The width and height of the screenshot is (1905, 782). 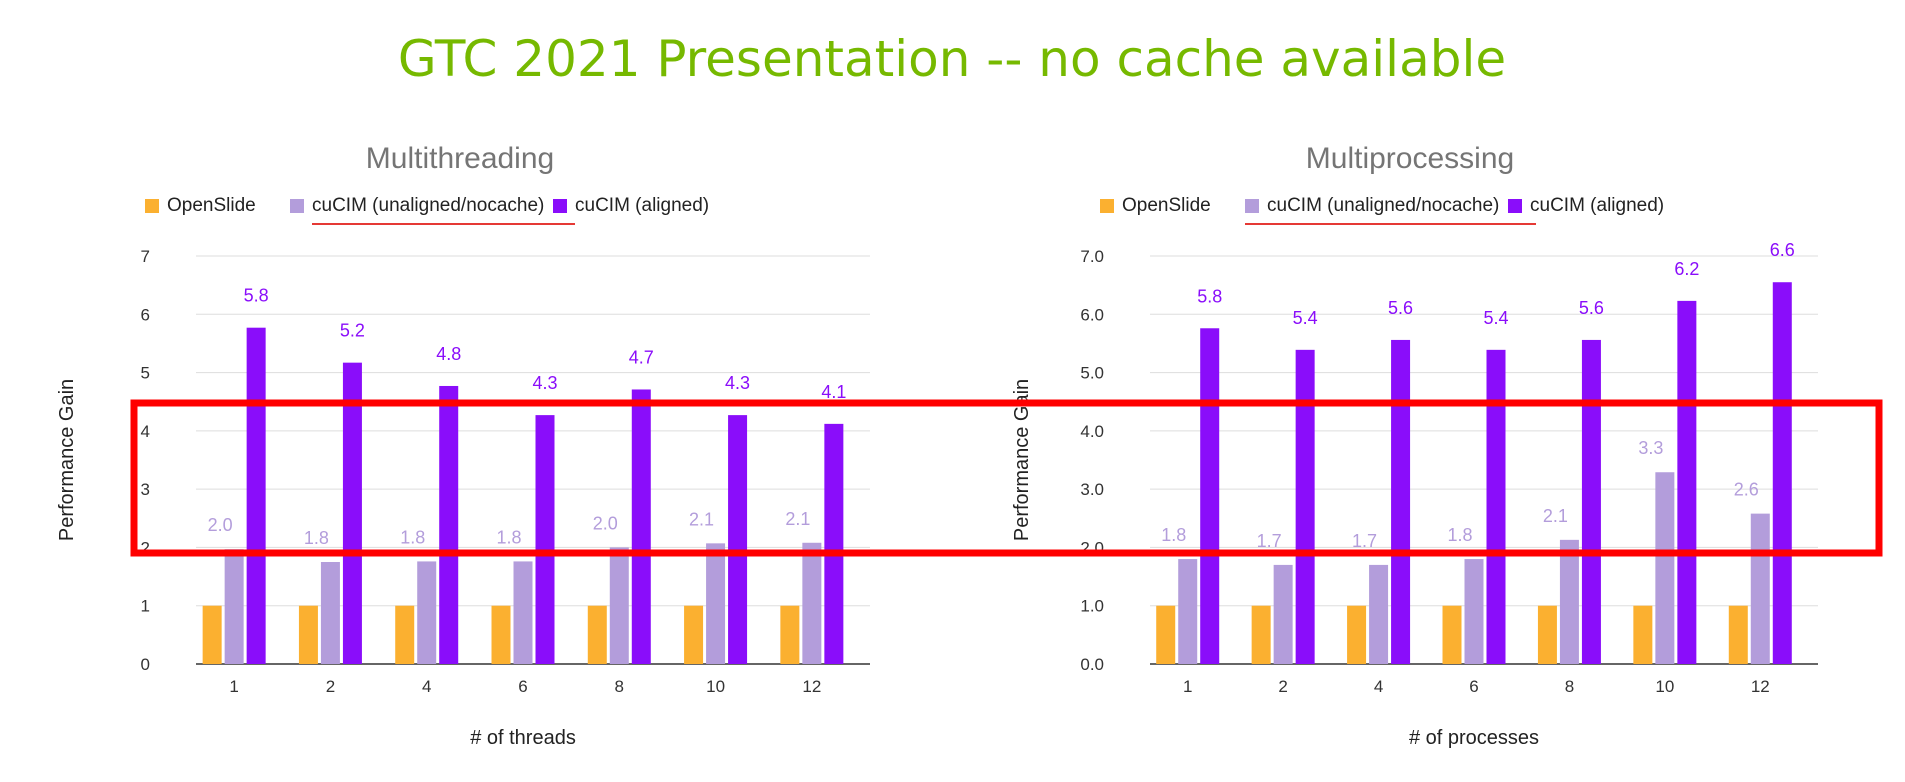 What do you see at coordinates (1209, 296) in the screenshot?
I see `data-label: 5.8` at bounding box center [1209, 296].